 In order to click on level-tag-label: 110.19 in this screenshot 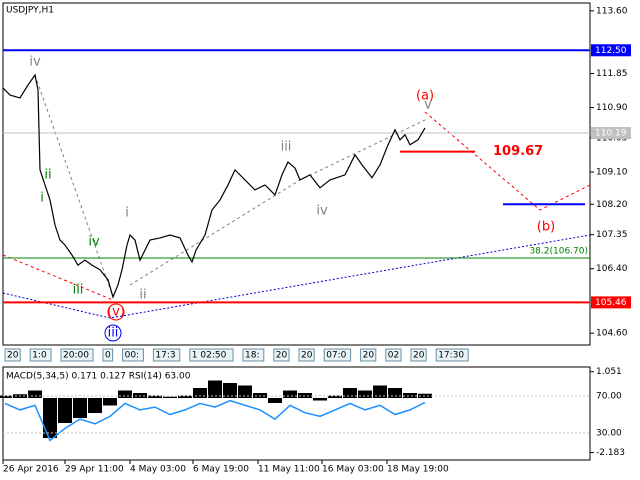, I will do `click(611, 133)`.